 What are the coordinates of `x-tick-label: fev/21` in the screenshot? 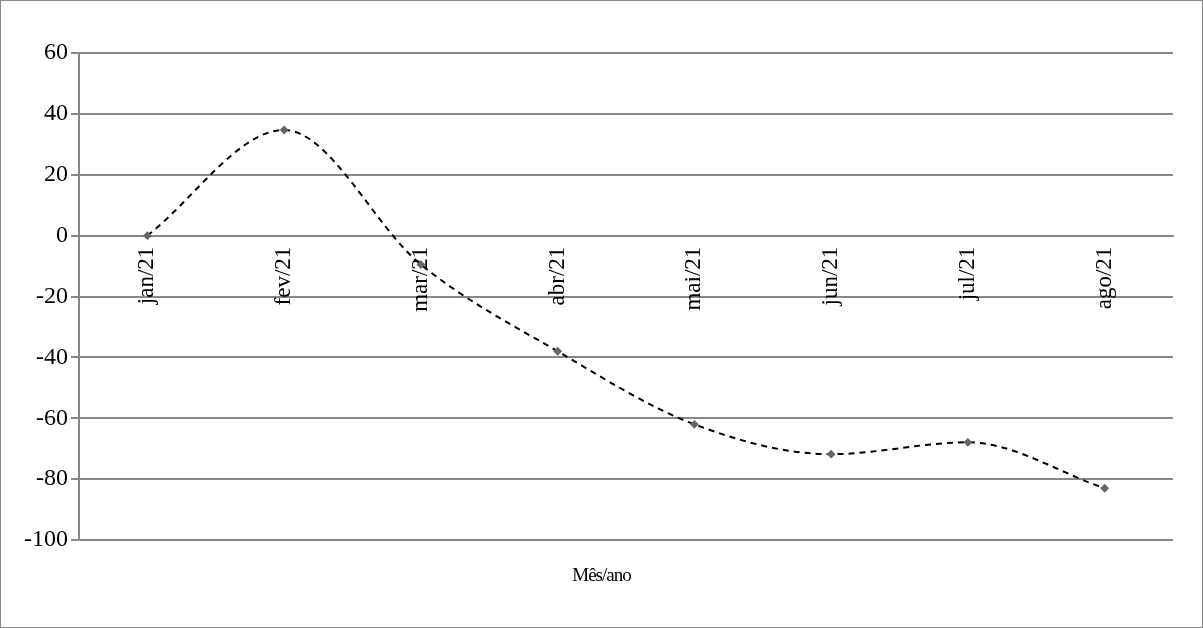 It's located at (283, 276).